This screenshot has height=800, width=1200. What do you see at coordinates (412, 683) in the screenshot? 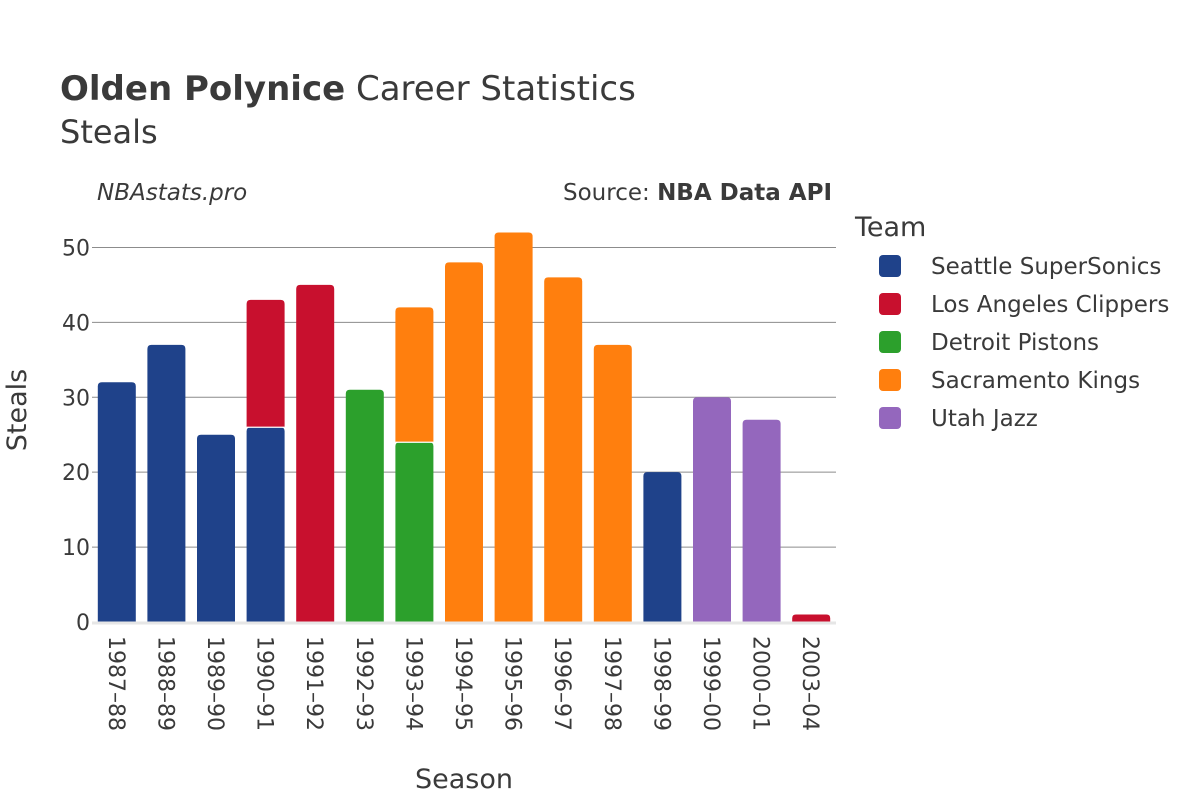
I see `x-tick-label: 1993–94` at bounding box center [412, 683].